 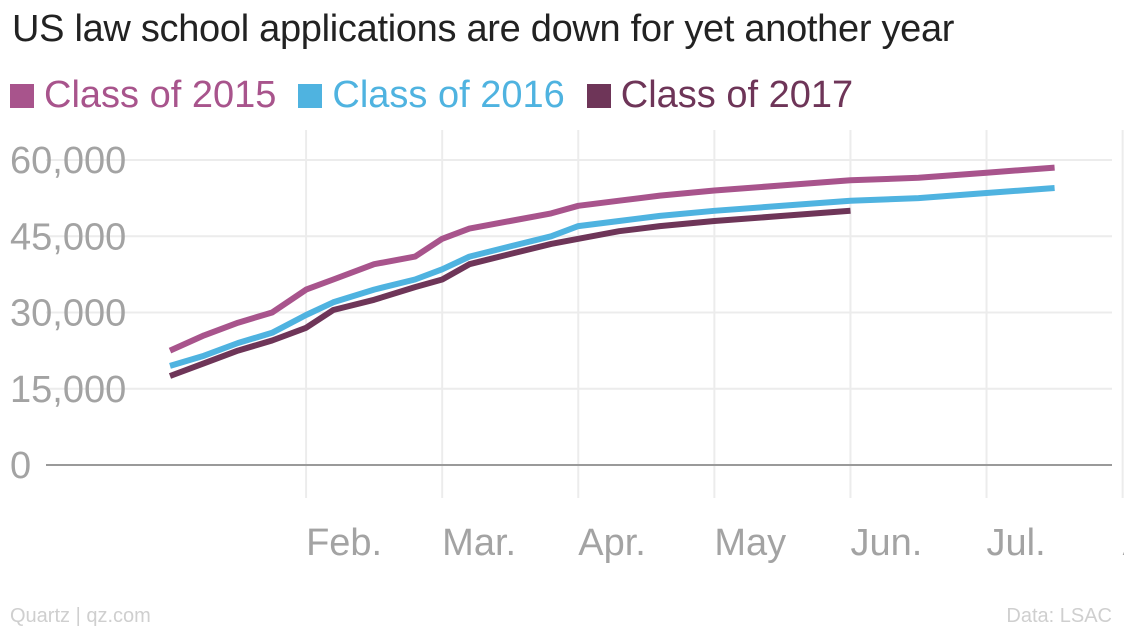 I want to click on legend-label-2017: Class of 2017, so click(x=737, y=95).